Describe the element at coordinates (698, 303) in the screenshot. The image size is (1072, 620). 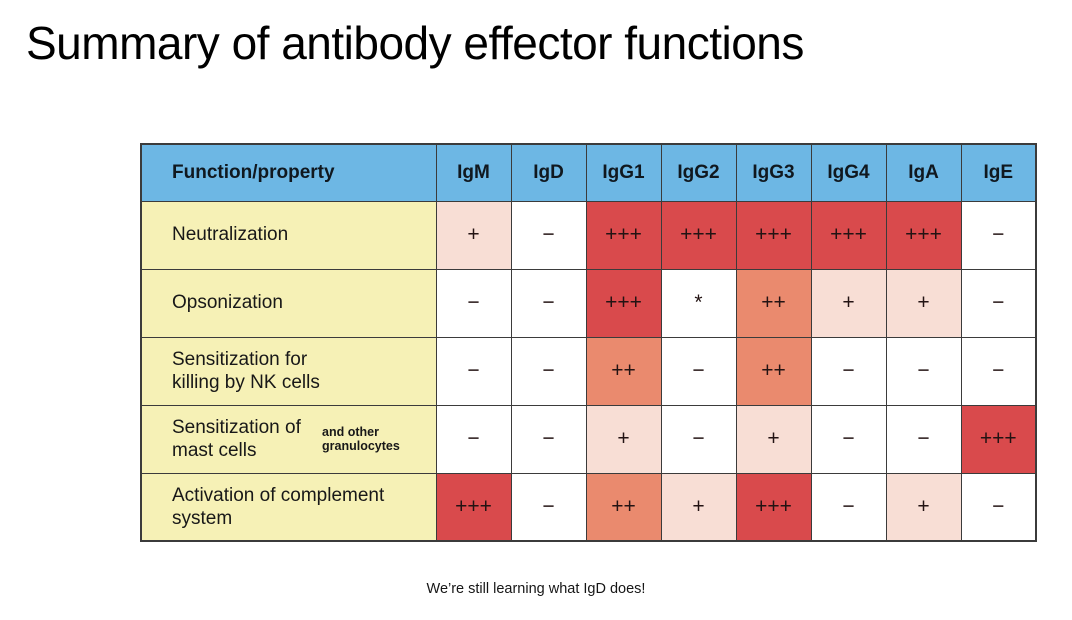
I see `value-cell: *` at that location.